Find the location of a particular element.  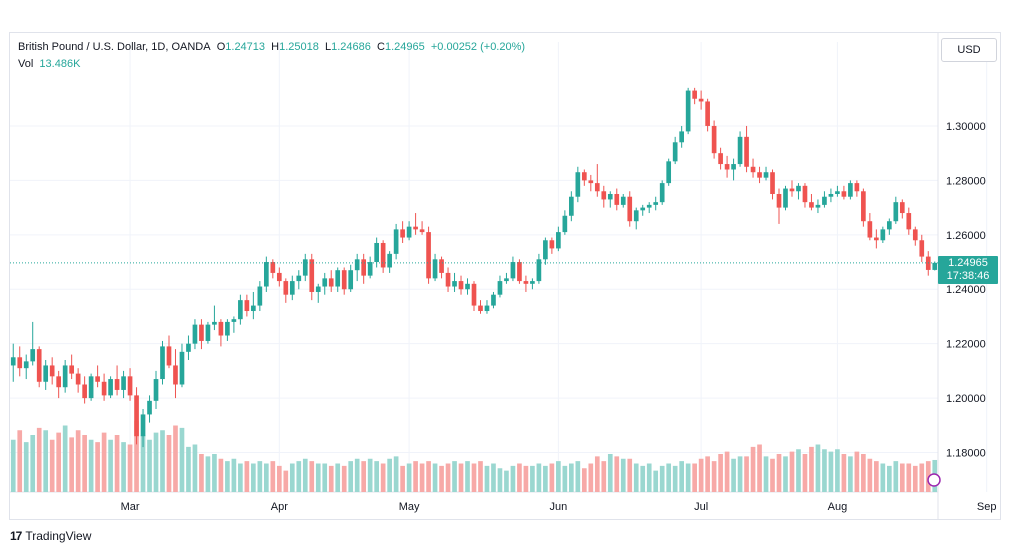

tradingview-brand: 17 TradingView is located at coordinates (50, 536).